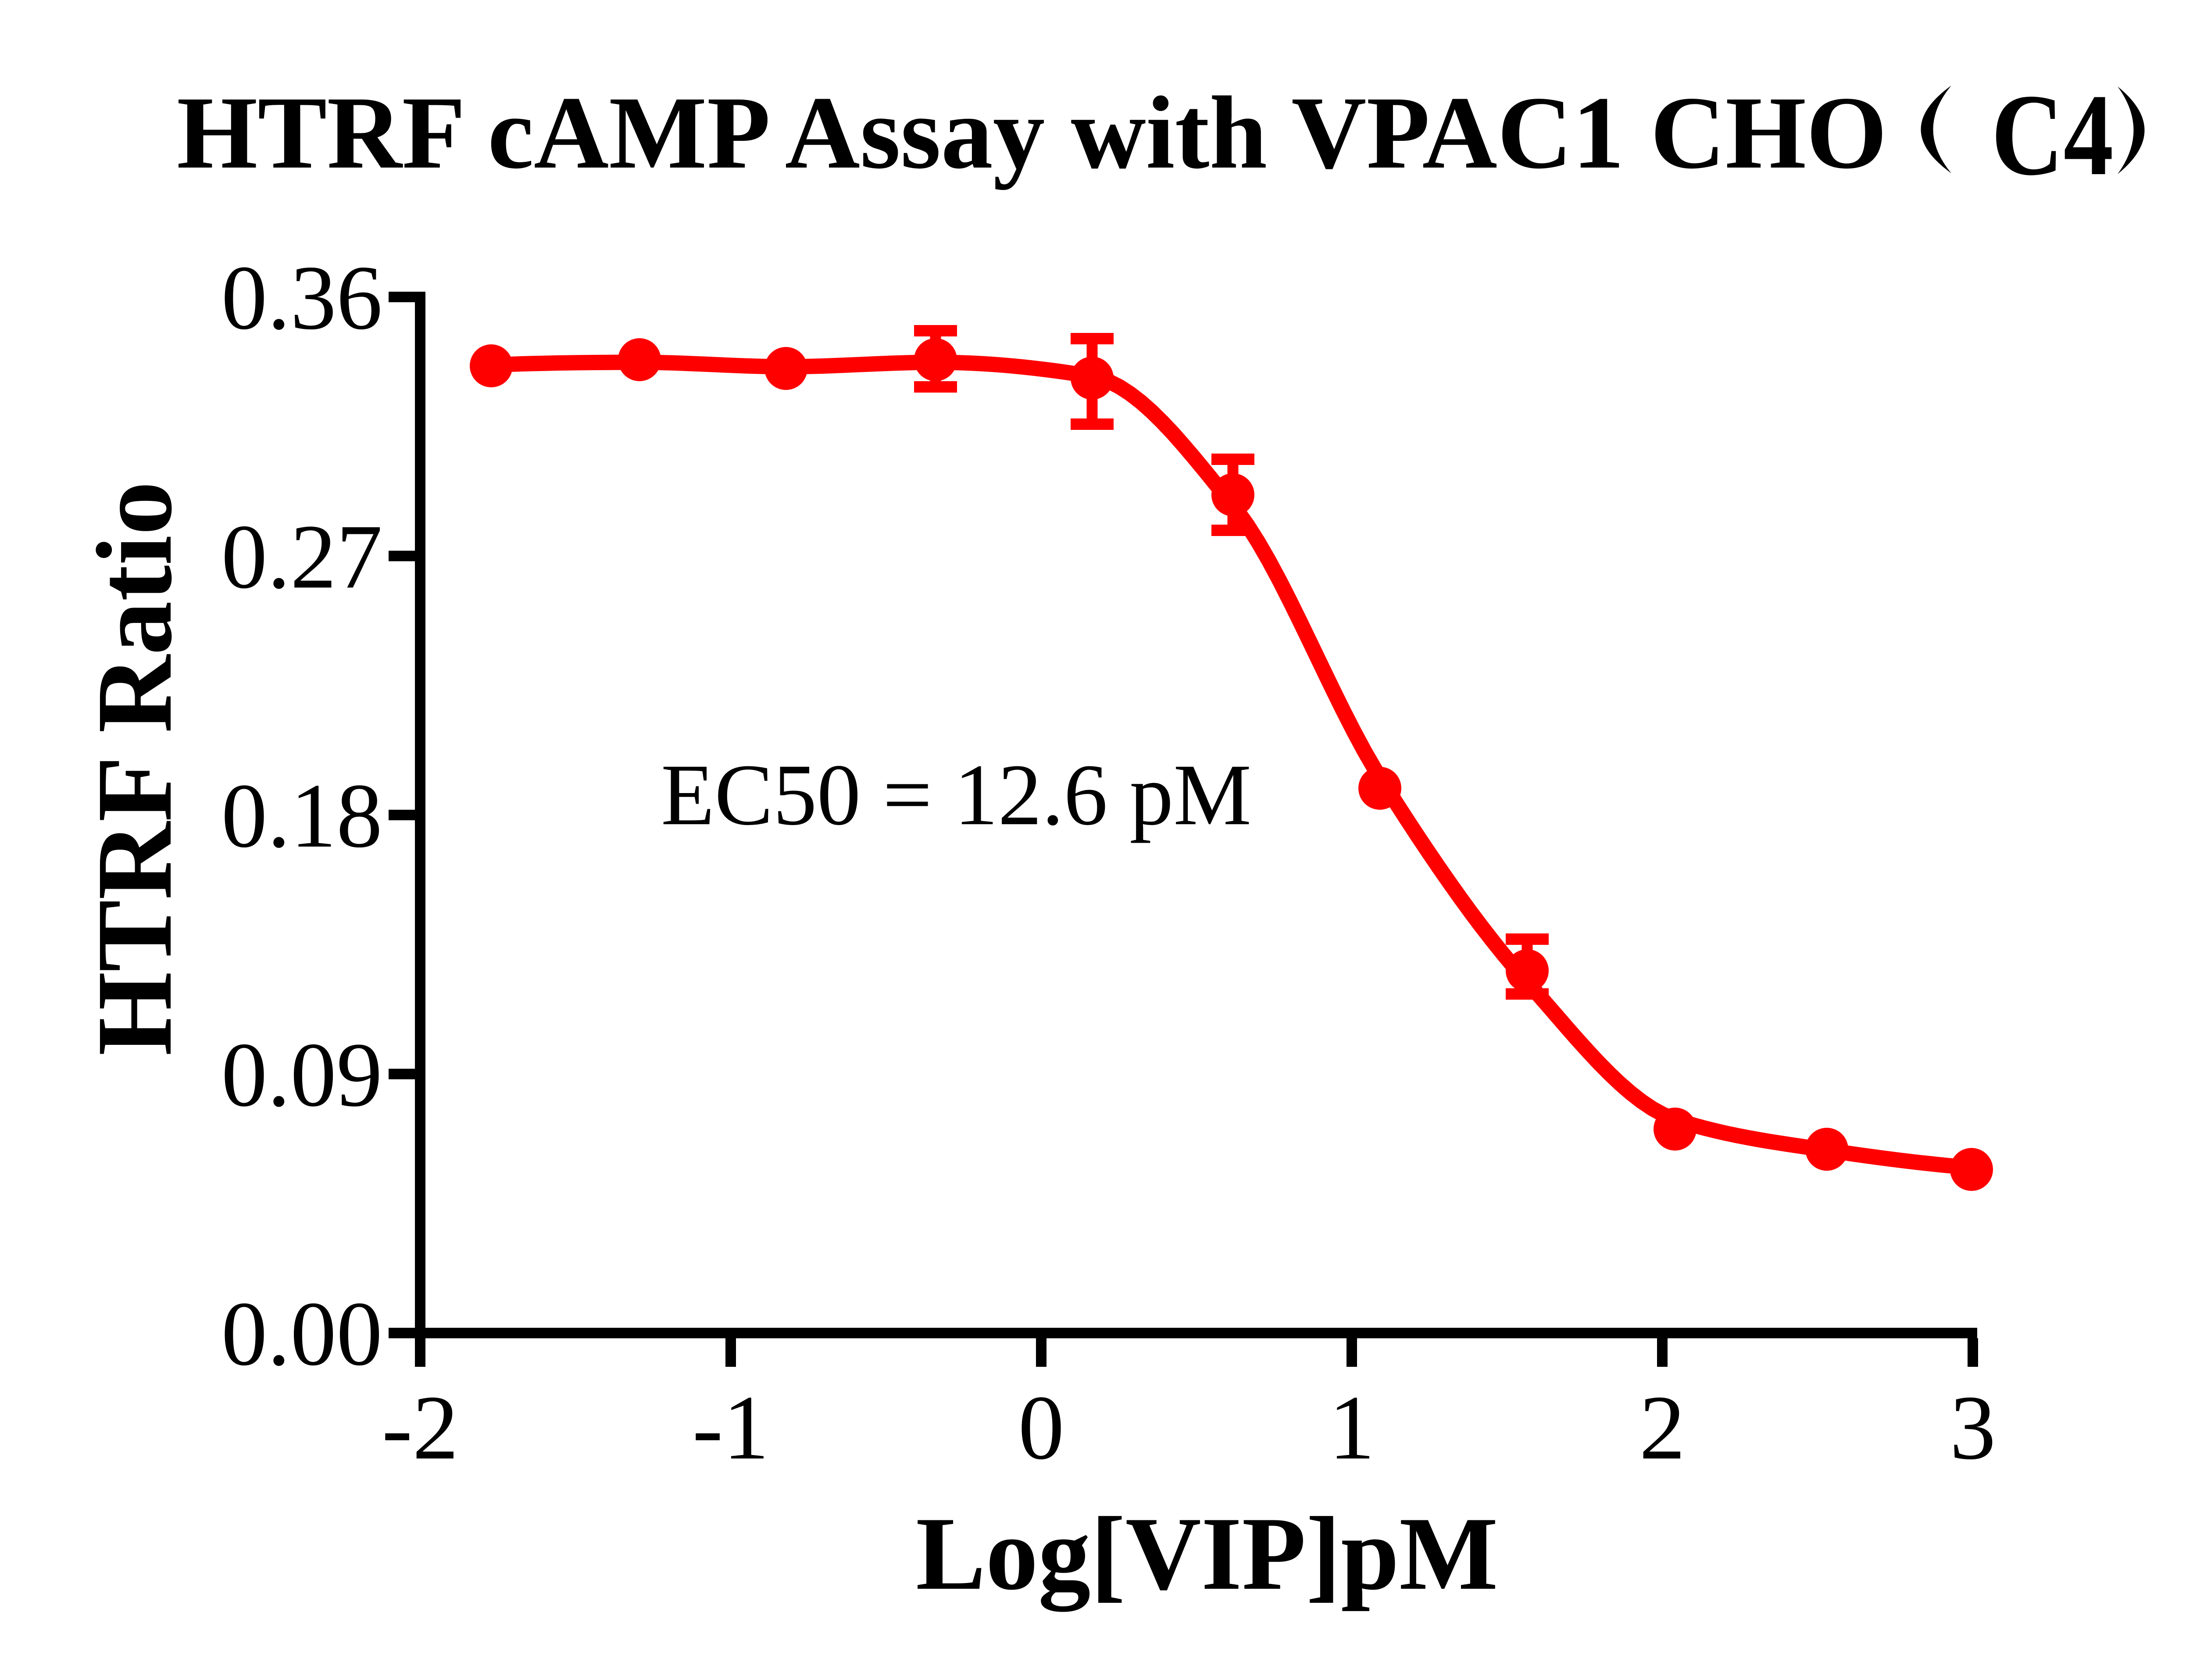 The width and height of the screenshot is (2193, 1680). Describe the element at coordinates (1032, 132) in the screenshot. I see `svg-text: HTRF cAMP Assay with VPAC1 CHO` at that location.